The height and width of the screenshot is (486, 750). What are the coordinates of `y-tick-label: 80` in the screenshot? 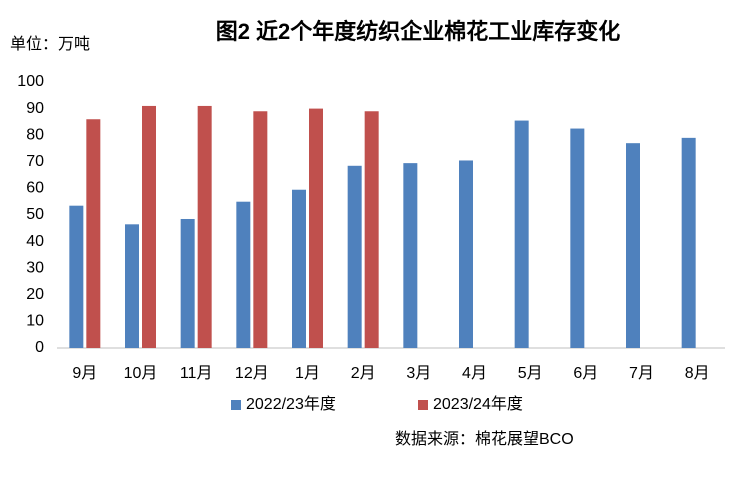 It's located at (35, 134).